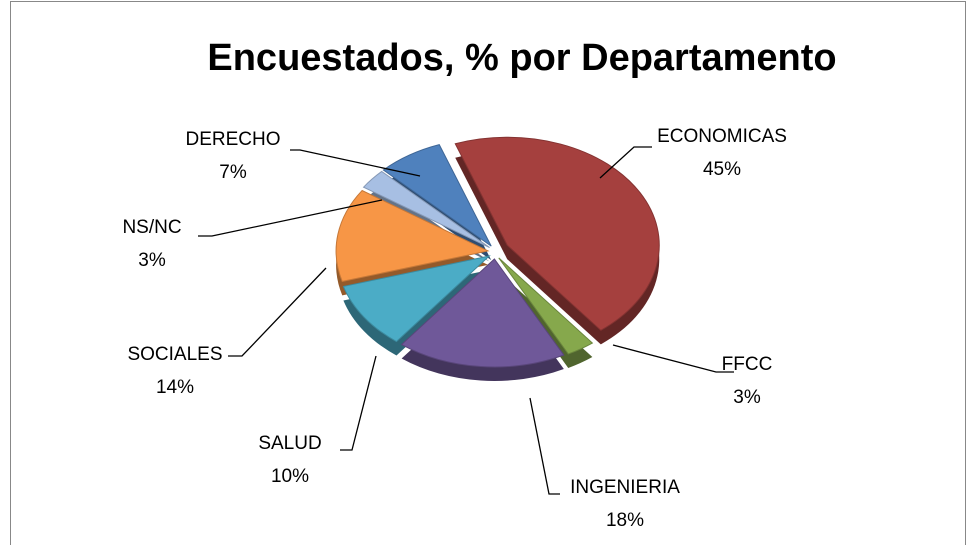  Describe the element at coordinates (625, 520) in the screenshot. I see `slice-value-label: 18%` at that location.